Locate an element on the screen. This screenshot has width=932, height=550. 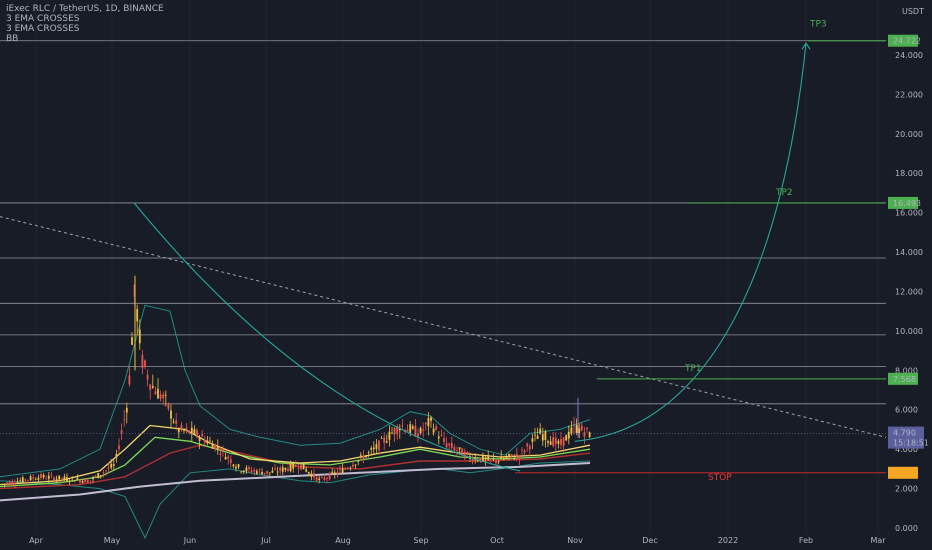
time-tick-label: Feb is located at coordinates (806, 540).